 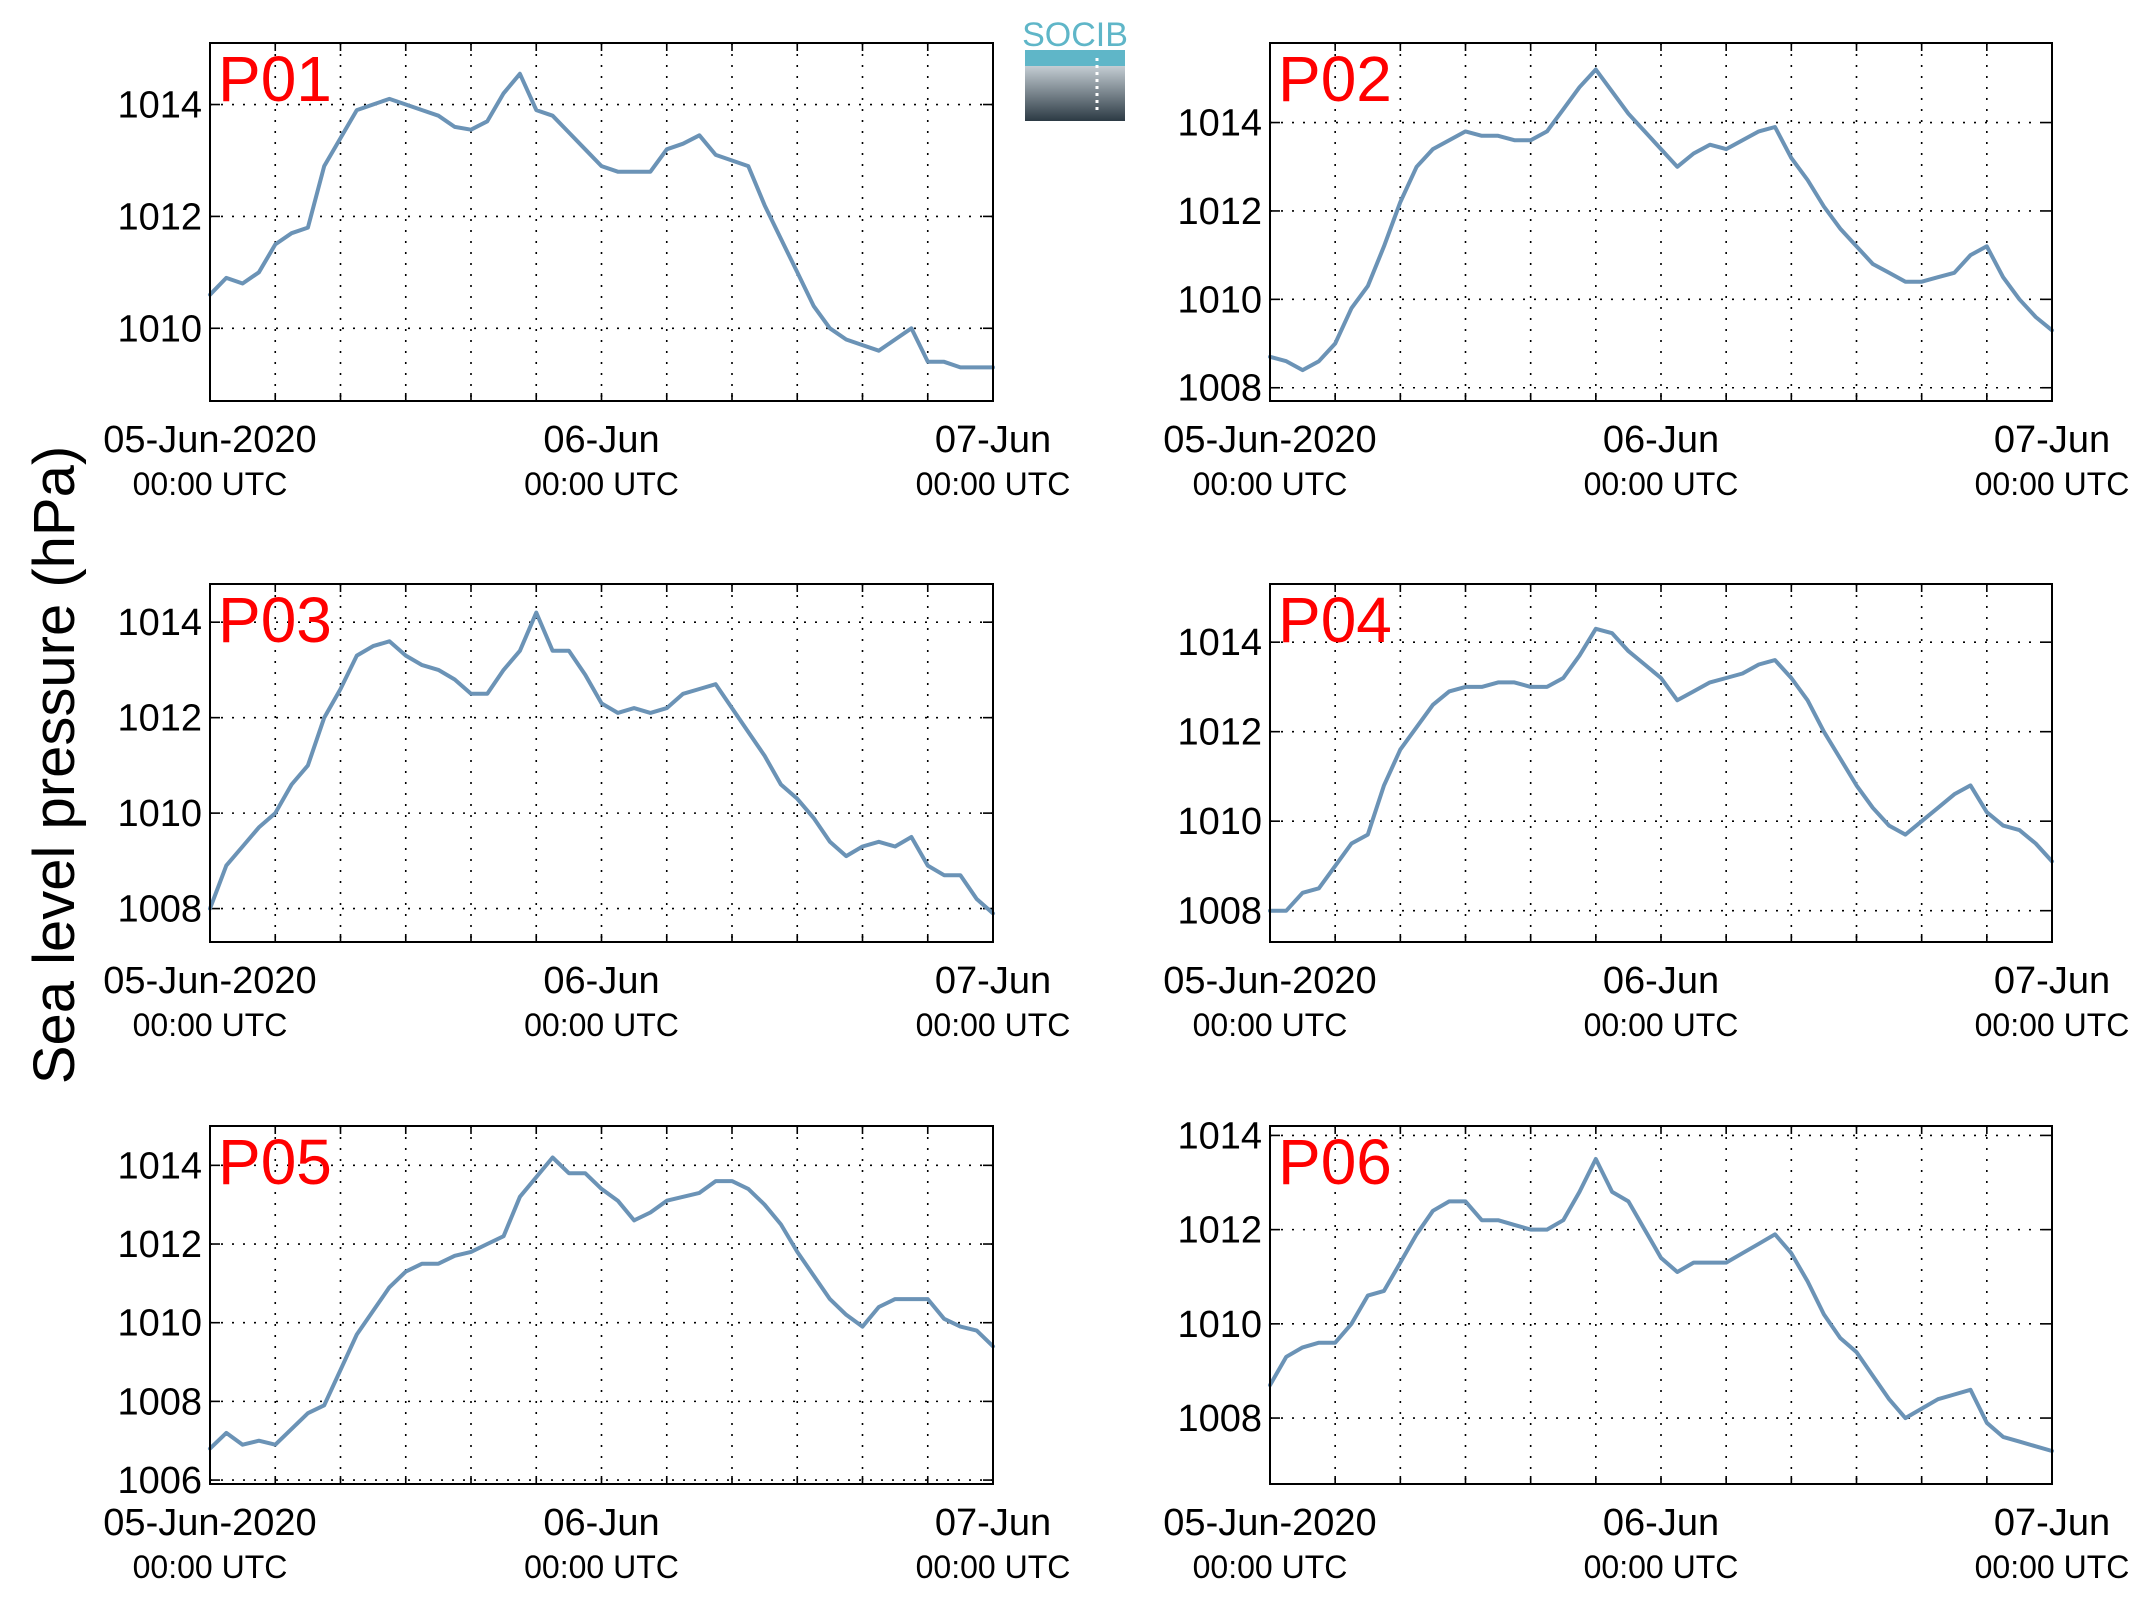 I want to click on panel-label: P01, so click(x=275, y=79).